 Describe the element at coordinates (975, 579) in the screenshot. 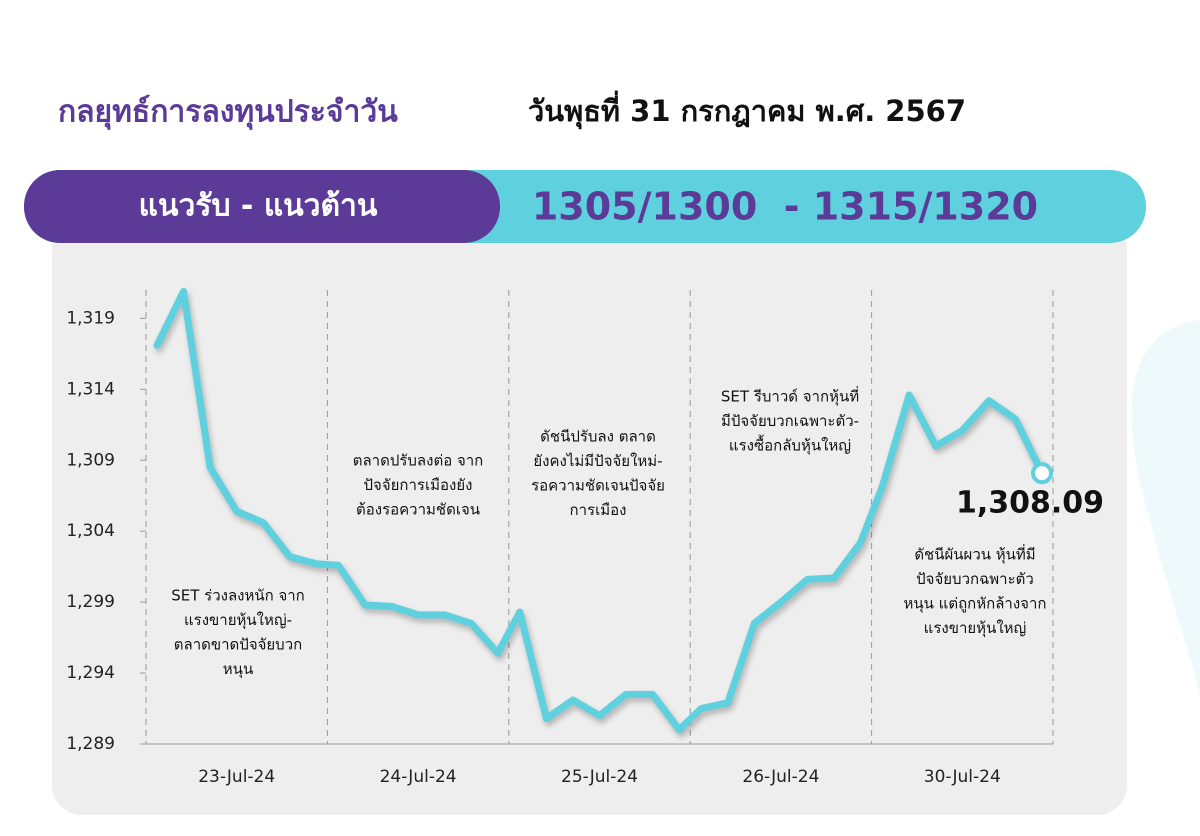

I see `annotation: ปัจจัยบวกฉพาะตัว` at that location.